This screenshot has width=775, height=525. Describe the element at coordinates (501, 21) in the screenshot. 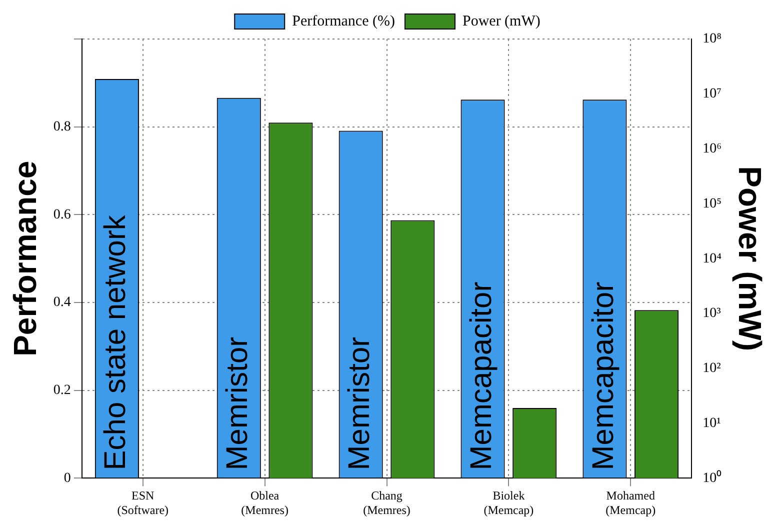

I see `legend-label: Power (mW)` at that location.